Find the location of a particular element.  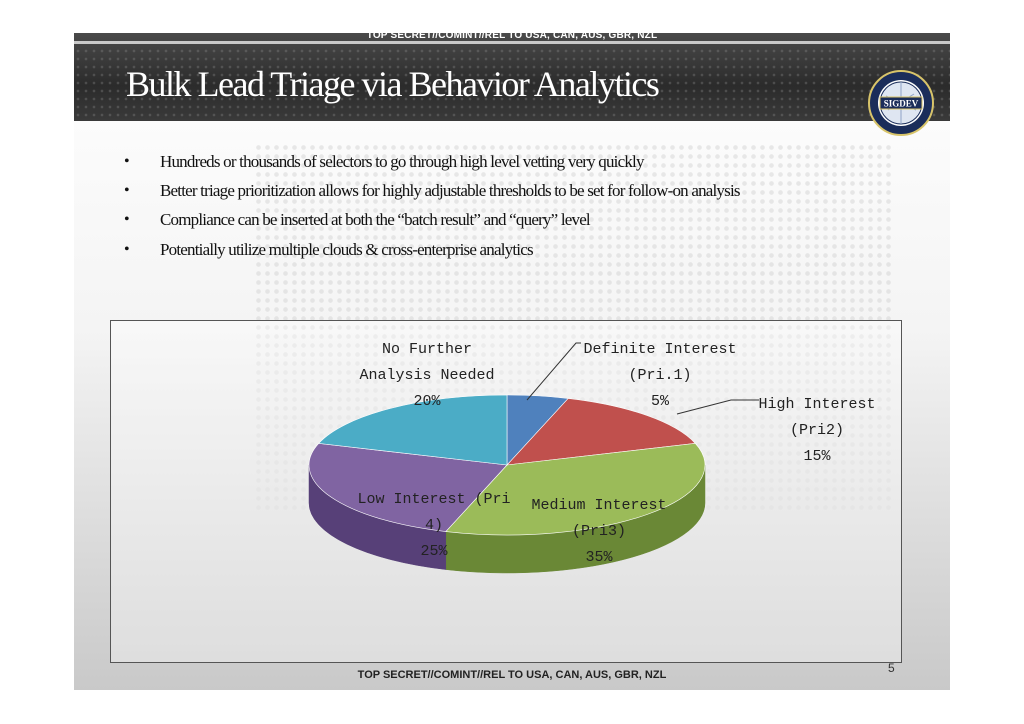

leader-line-high is located at coordinates (717, 407).